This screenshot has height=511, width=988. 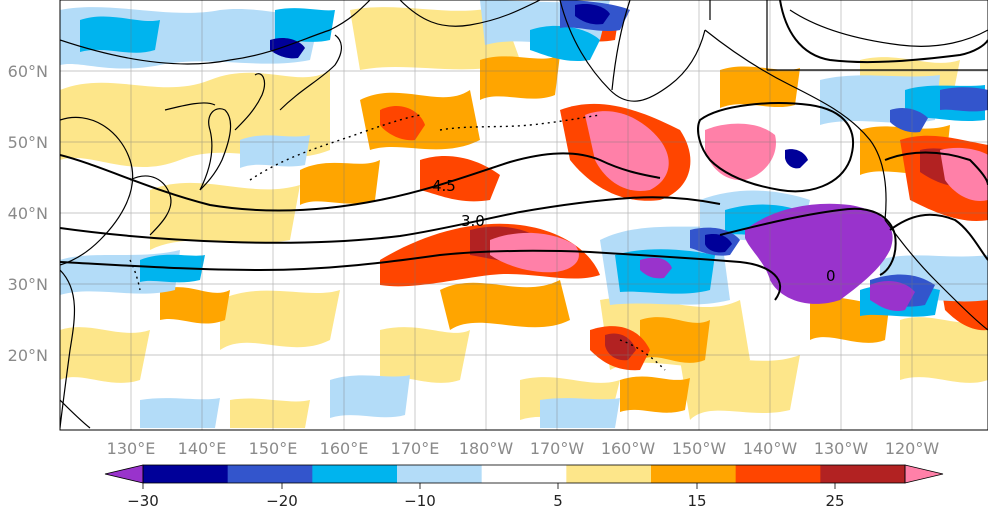 I want to click on lat-label-40n: 40°N, so click(x=28, y=213).